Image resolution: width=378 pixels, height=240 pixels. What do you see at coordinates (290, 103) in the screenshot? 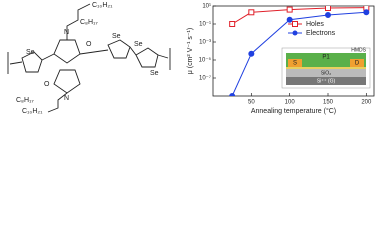
I see `x-tick-label: 100` at bounding box center [290, 103].